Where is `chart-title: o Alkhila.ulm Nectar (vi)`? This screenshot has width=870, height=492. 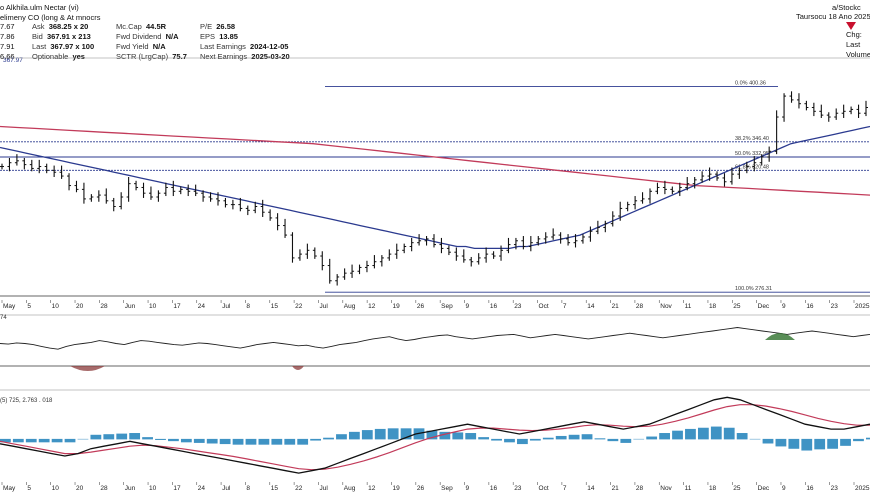 chart-title: o Alkhila.ulm Nectar (vi) is located at coordinates (39, 7).